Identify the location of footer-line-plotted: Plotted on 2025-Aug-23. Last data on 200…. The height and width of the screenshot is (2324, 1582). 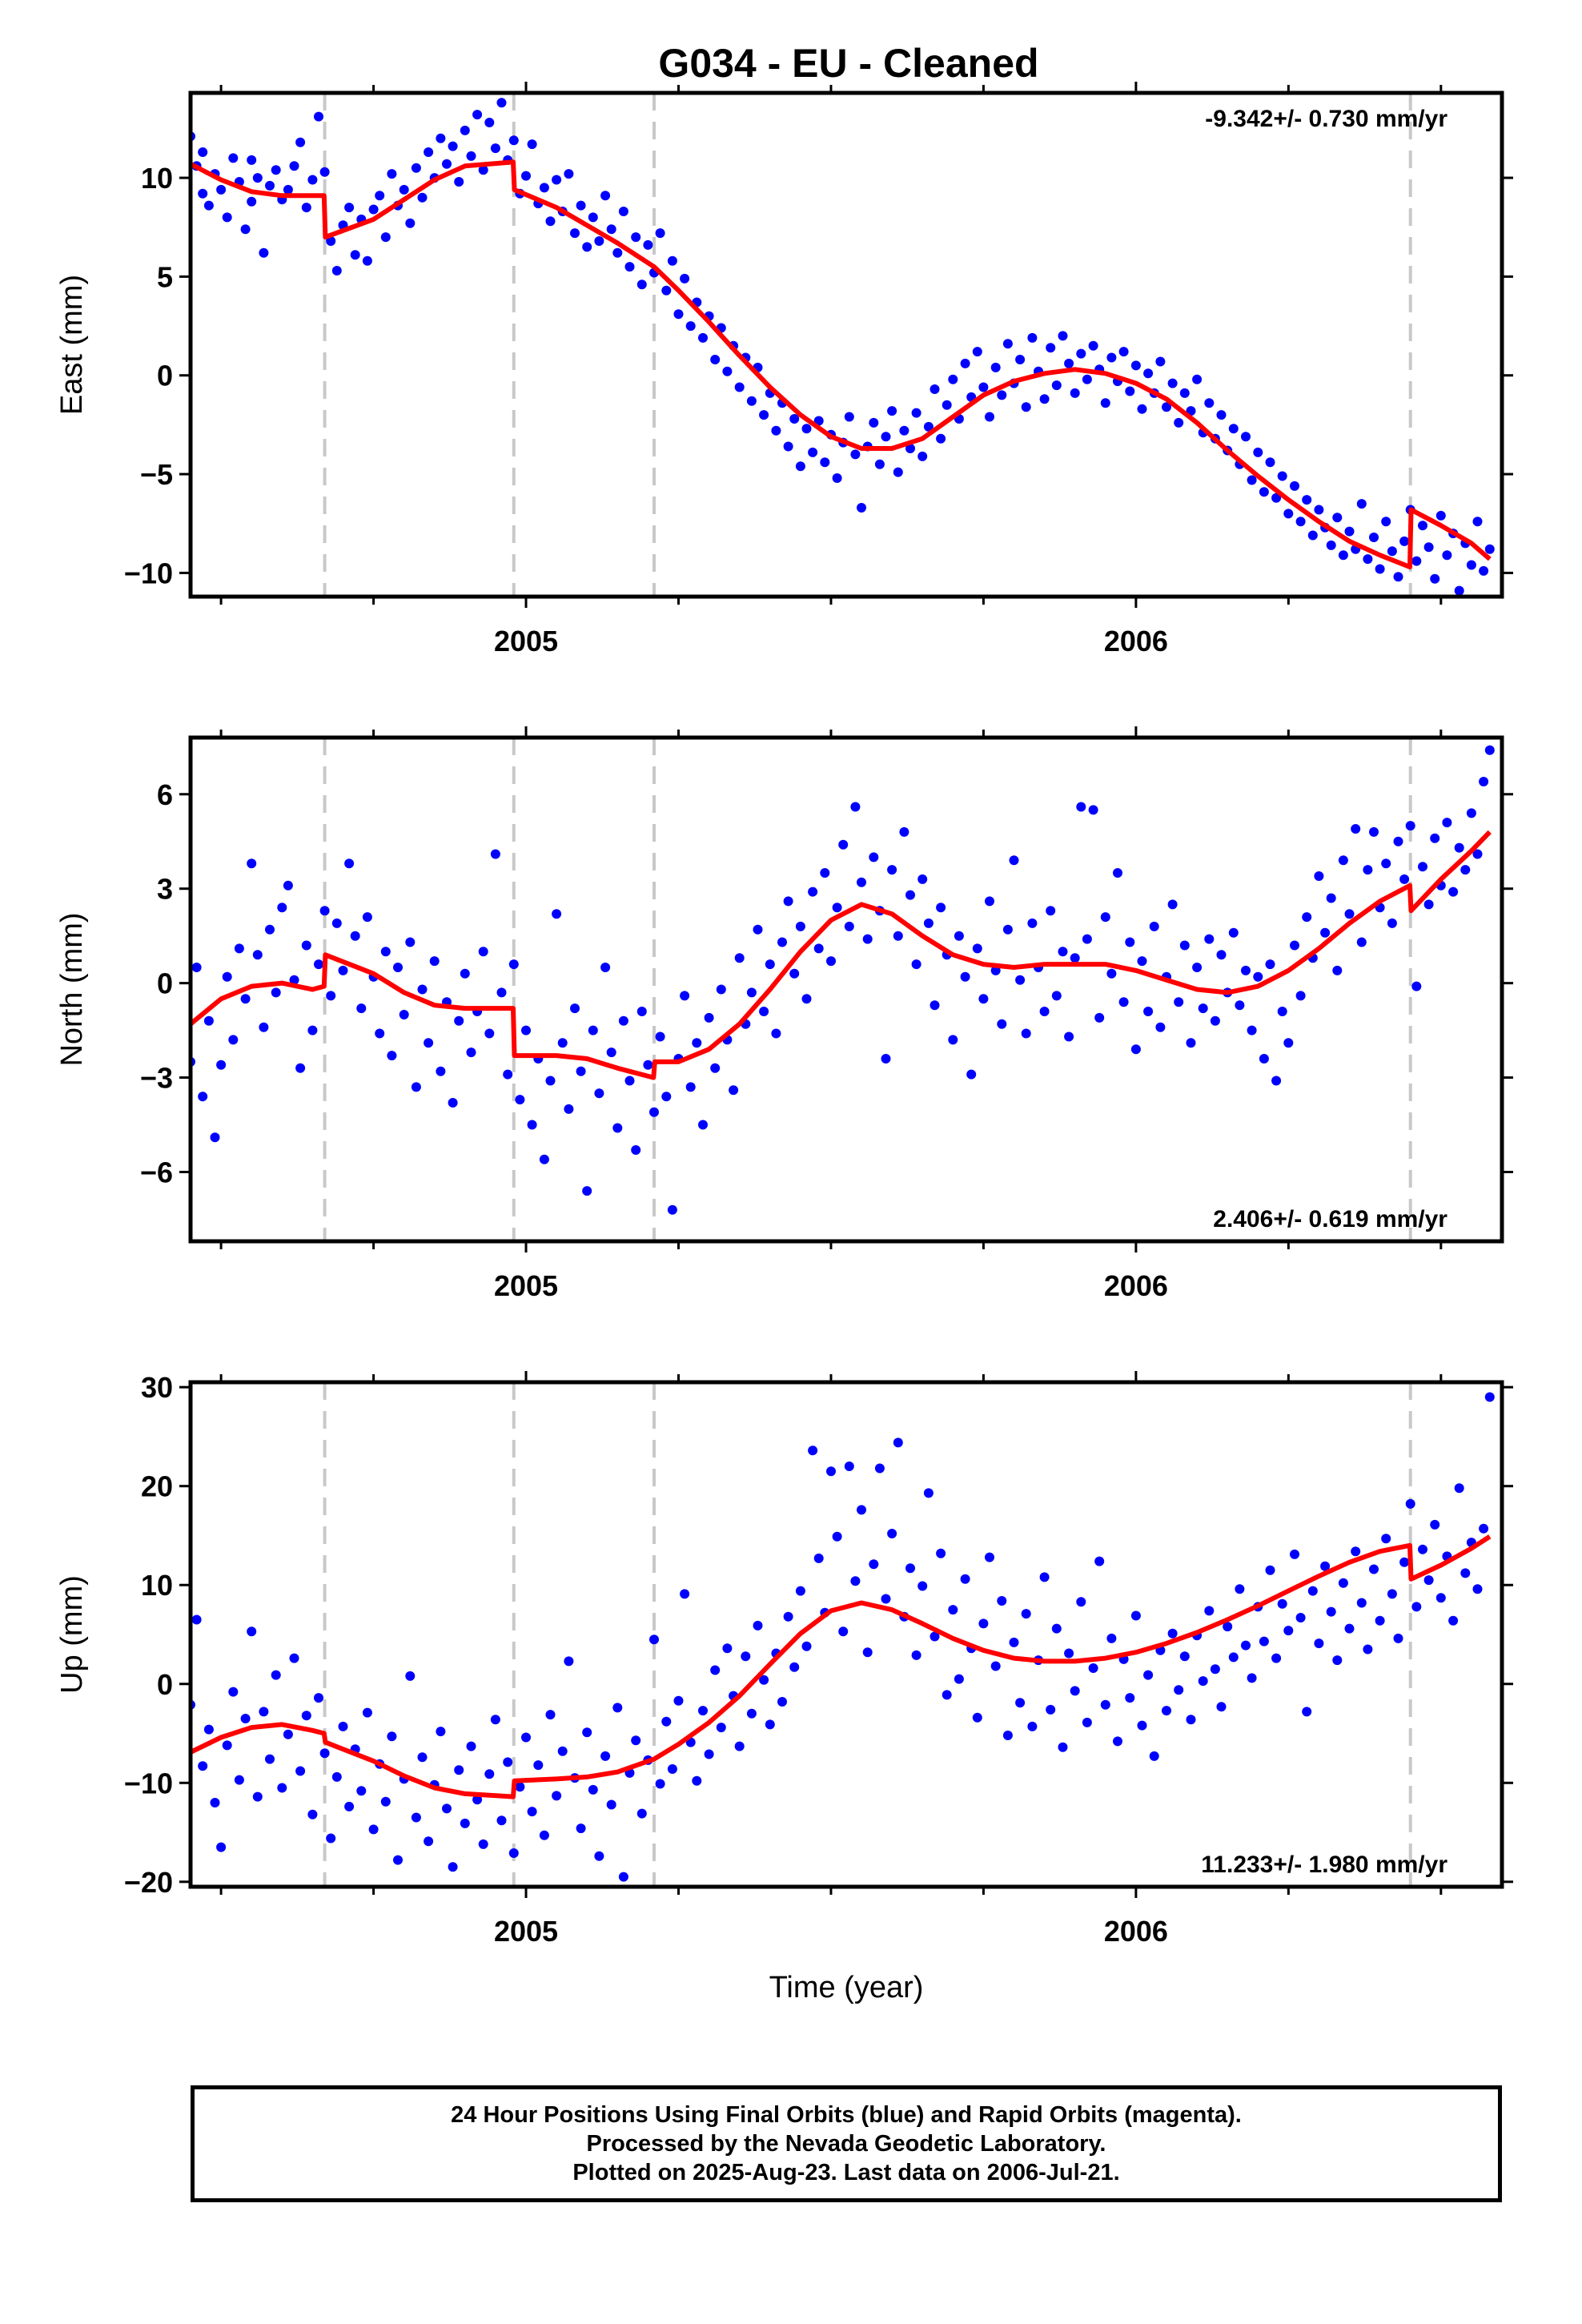
(846, 2172).